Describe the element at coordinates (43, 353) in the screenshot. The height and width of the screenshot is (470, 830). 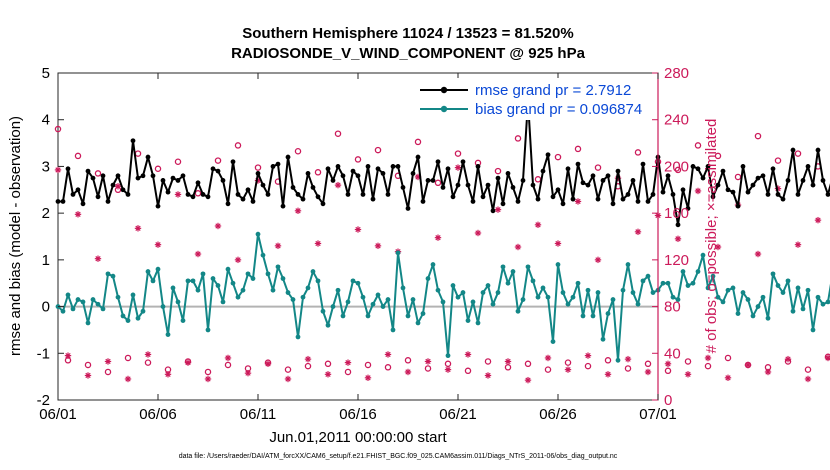
I see `y-tick-label: -1` at that location.